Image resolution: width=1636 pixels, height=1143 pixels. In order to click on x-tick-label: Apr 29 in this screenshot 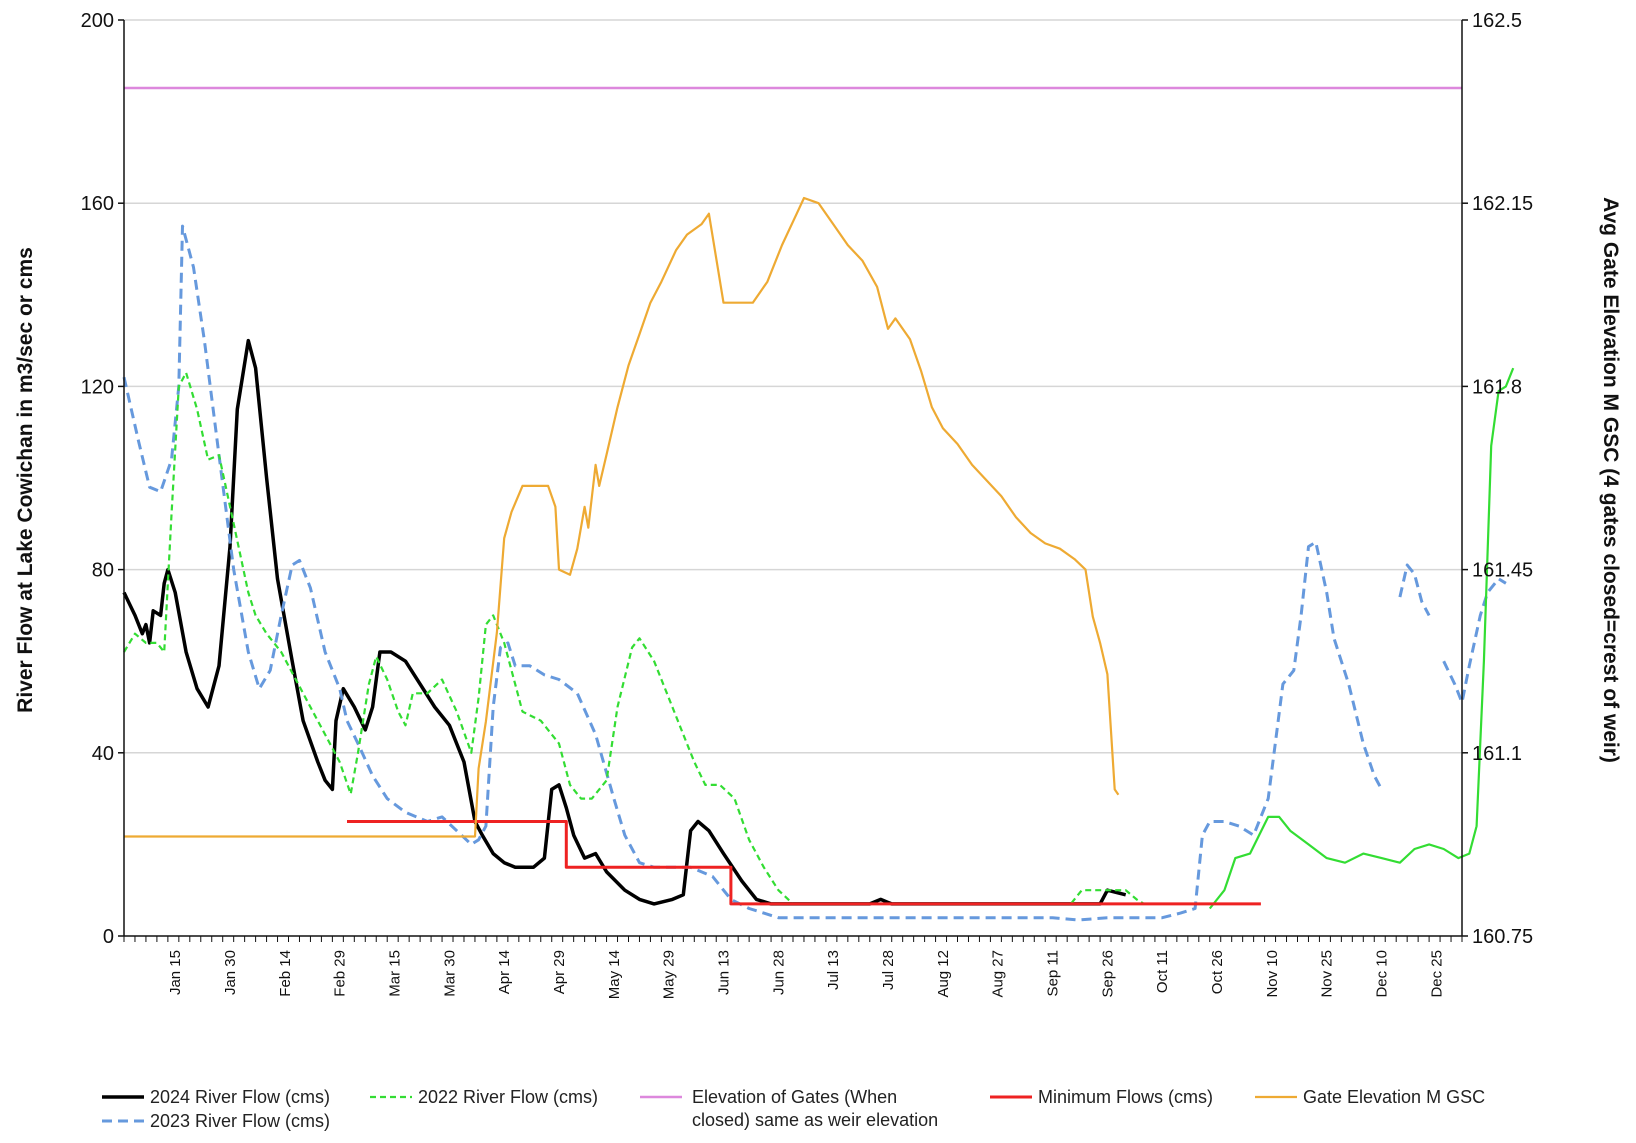, I will do `click(559, 972)`.